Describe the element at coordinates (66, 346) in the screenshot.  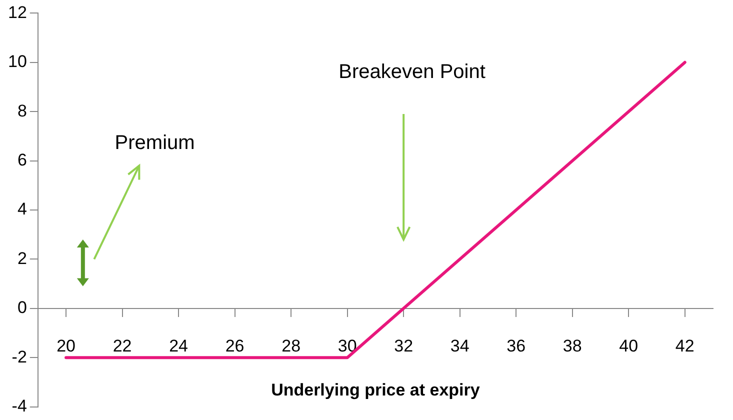
I see `x-tick-label: 20` at that location.